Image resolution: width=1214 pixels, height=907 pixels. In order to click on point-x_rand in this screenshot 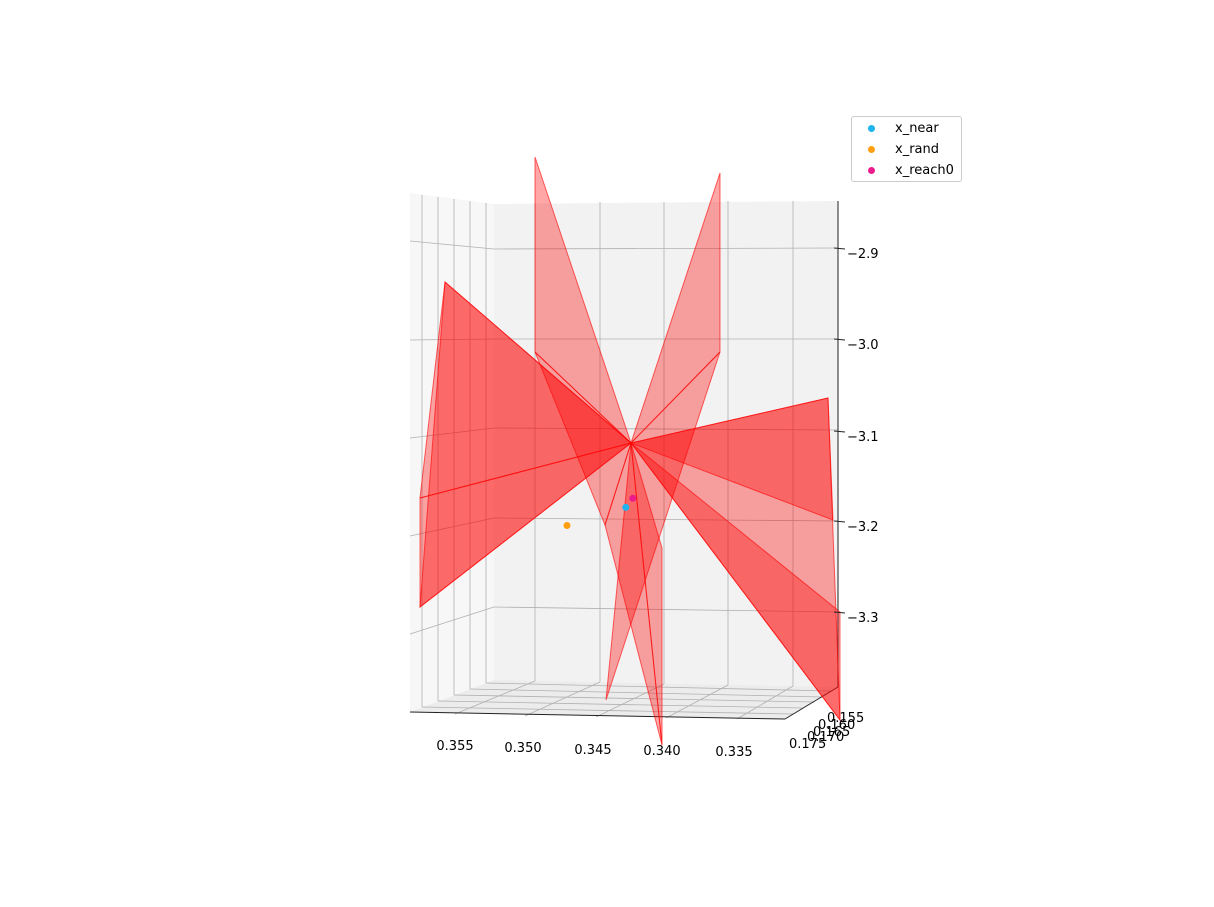, I will do `click(567, 525)`.